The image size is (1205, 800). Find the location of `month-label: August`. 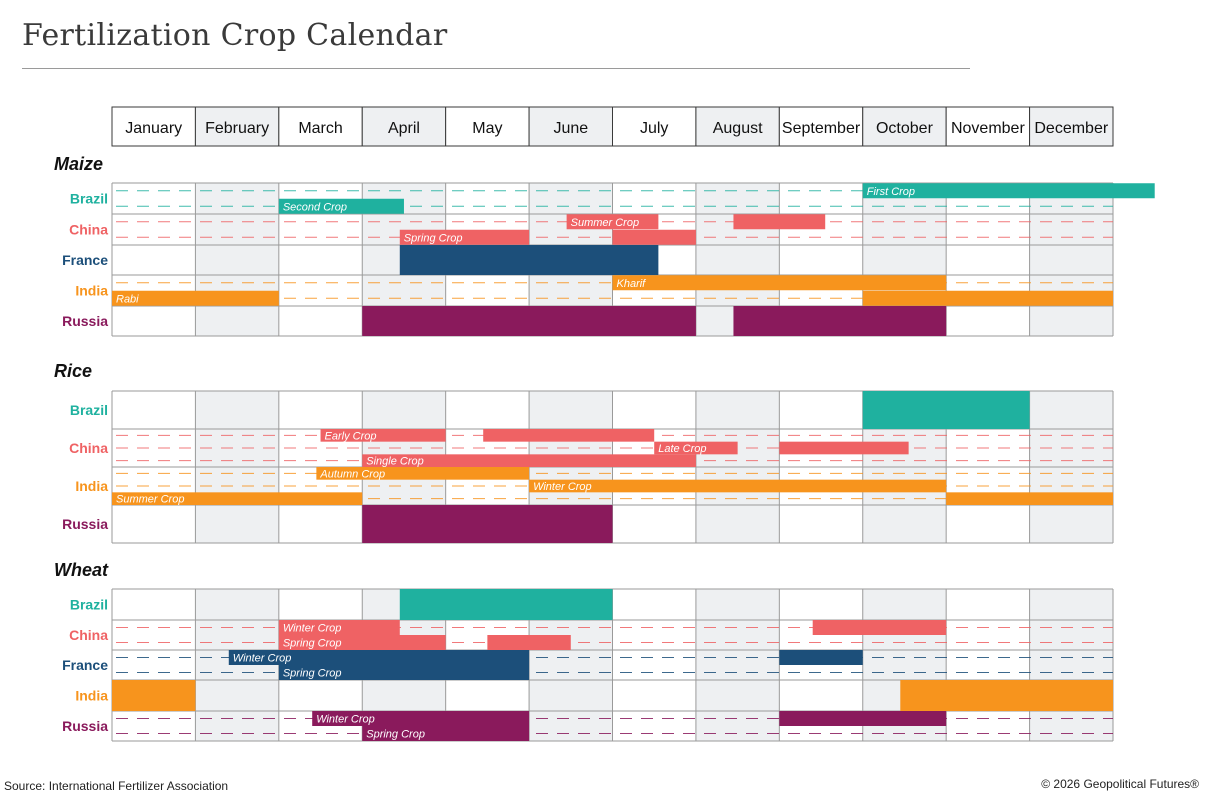

month-label: August is located at coordinates (738, 128).